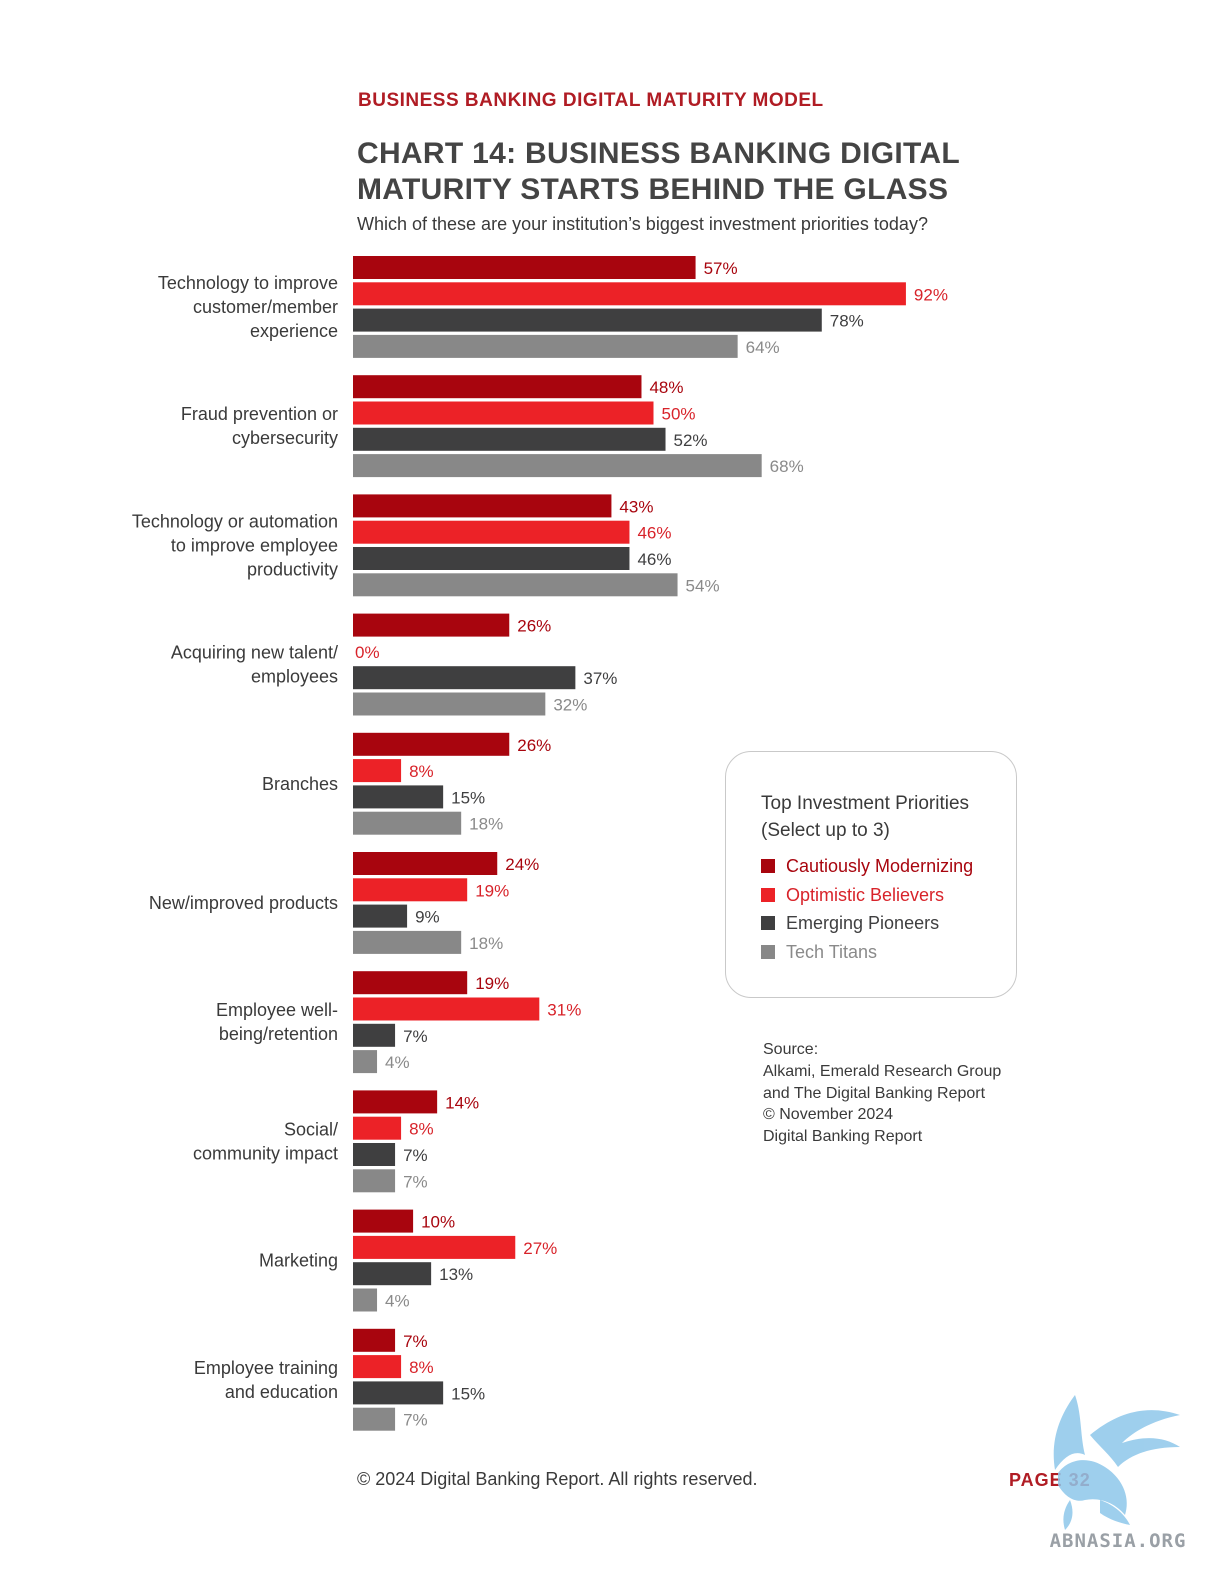  What do you see at coordinates (1118, 1541) in the screenshot?
I see `watermark-text: ABNASIA.ORG` at bounding box center [1118, 1541].